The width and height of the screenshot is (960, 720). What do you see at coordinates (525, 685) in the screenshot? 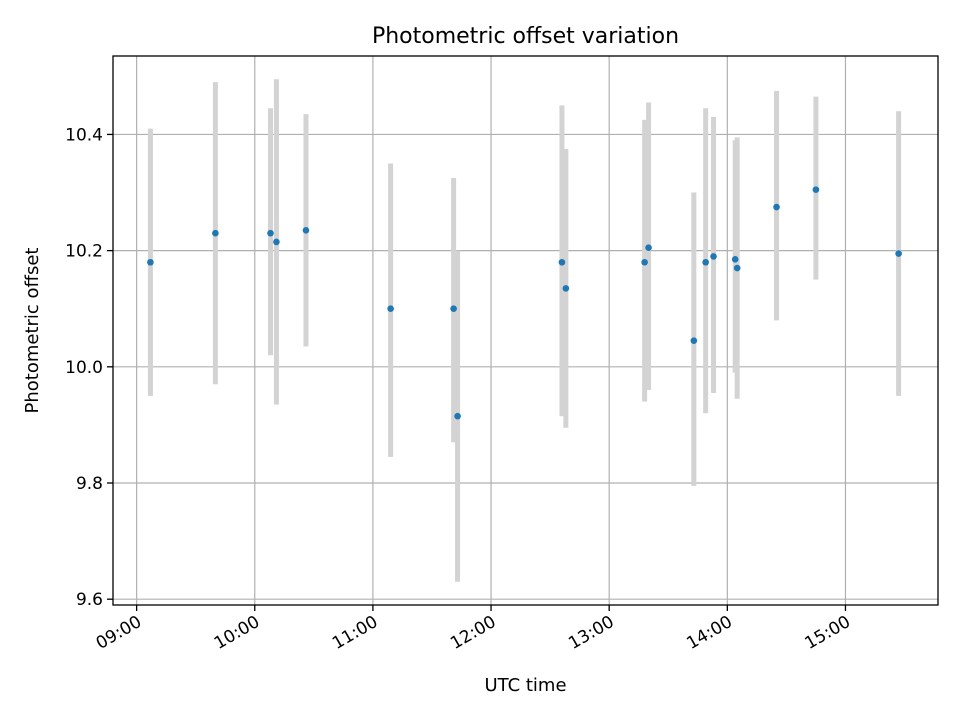
I see `x-axis-label: UTC time` at bounding box center [525, 685].